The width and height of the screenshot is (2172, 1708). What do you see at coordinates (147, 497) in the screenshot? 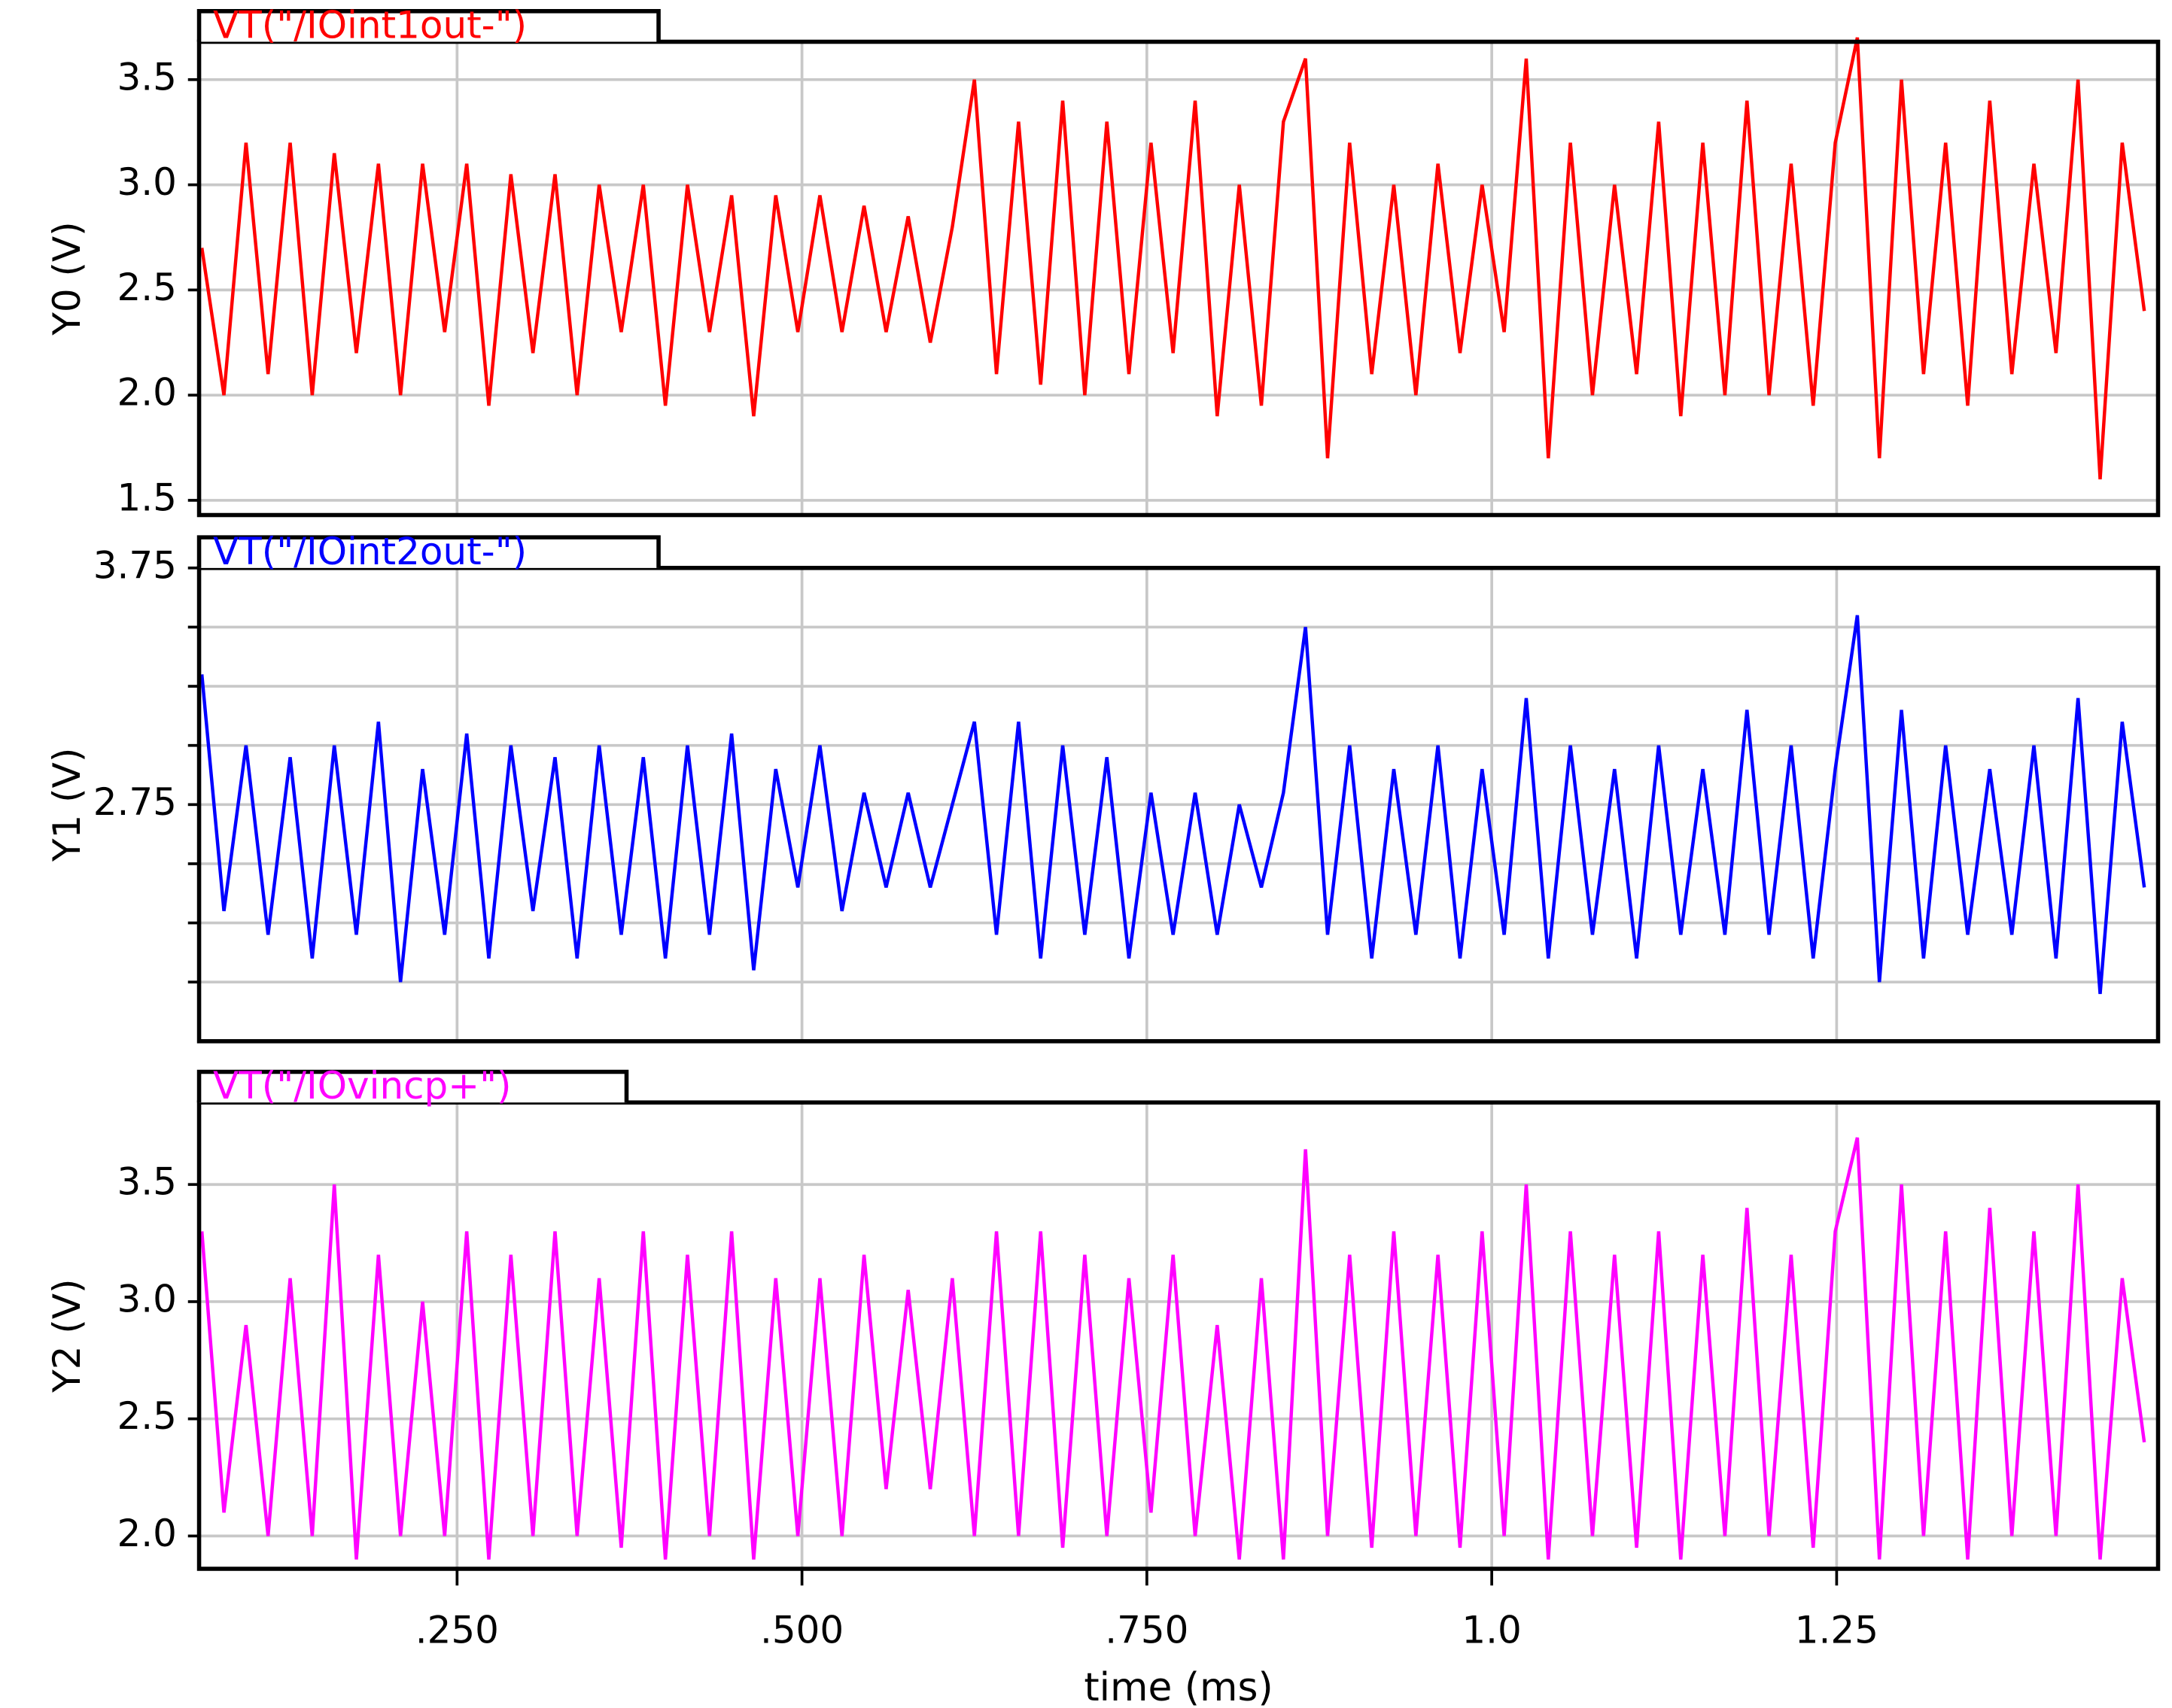
I see `y-tick-label: 1.5` at bounding box center [147, 497].